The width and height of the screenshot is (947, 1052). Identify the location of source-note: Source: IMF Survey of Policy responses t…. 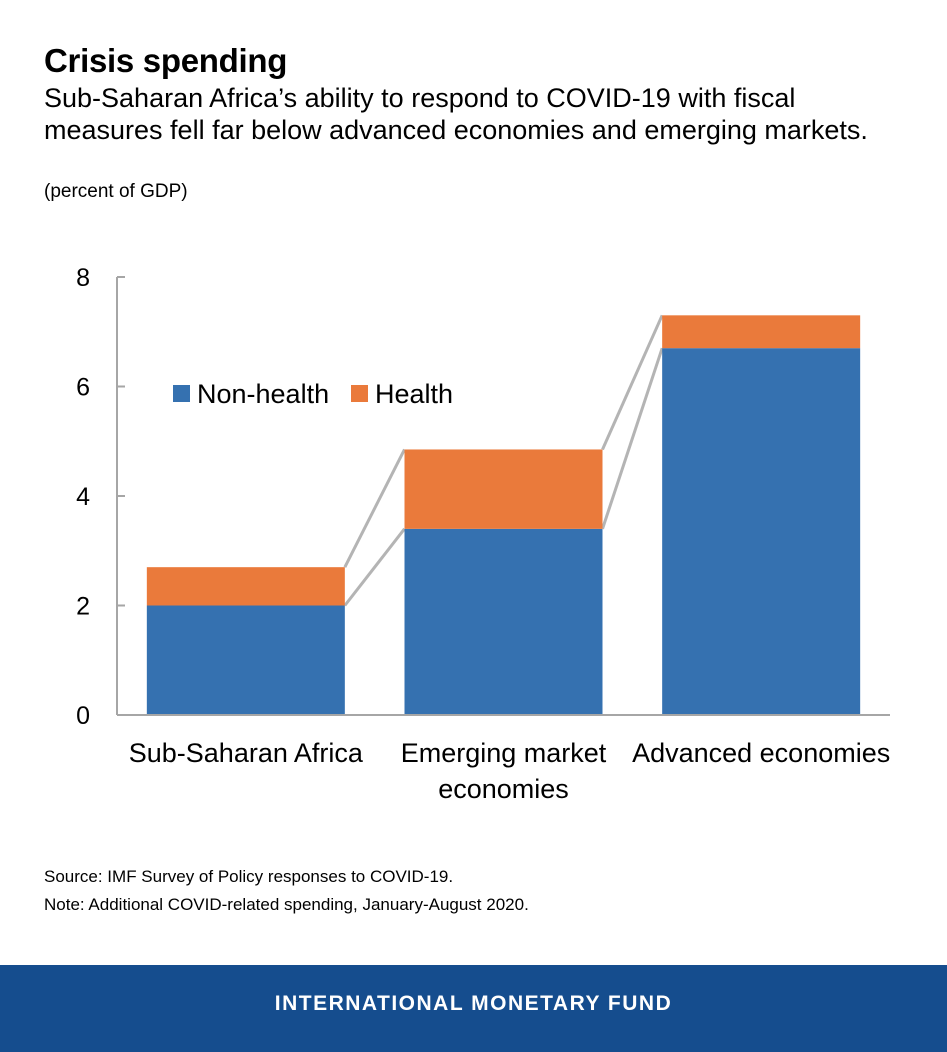
(249, 876).